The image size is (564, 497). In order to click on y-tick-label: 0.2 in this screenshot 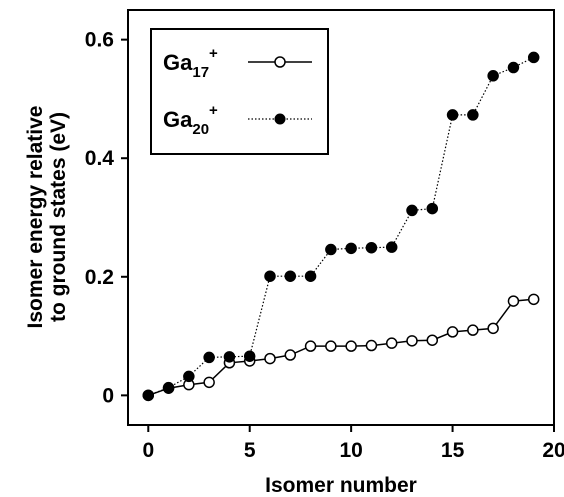, I will do `click(99, 277)`.